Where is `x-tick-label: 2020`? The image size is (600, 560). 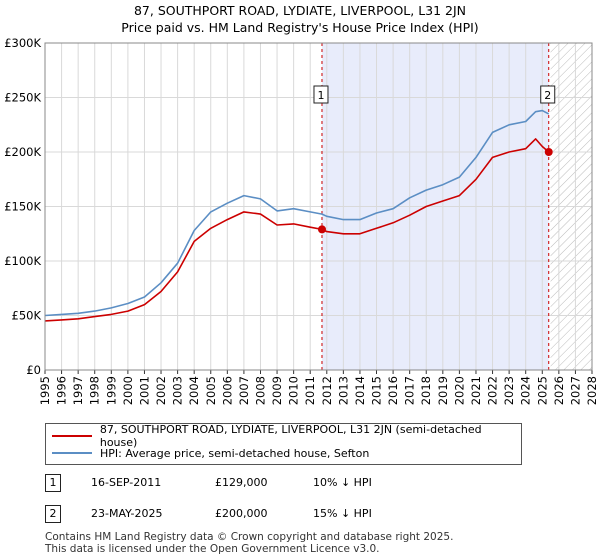 x-tick-label: 2020 is located at coordinates (459, 390).